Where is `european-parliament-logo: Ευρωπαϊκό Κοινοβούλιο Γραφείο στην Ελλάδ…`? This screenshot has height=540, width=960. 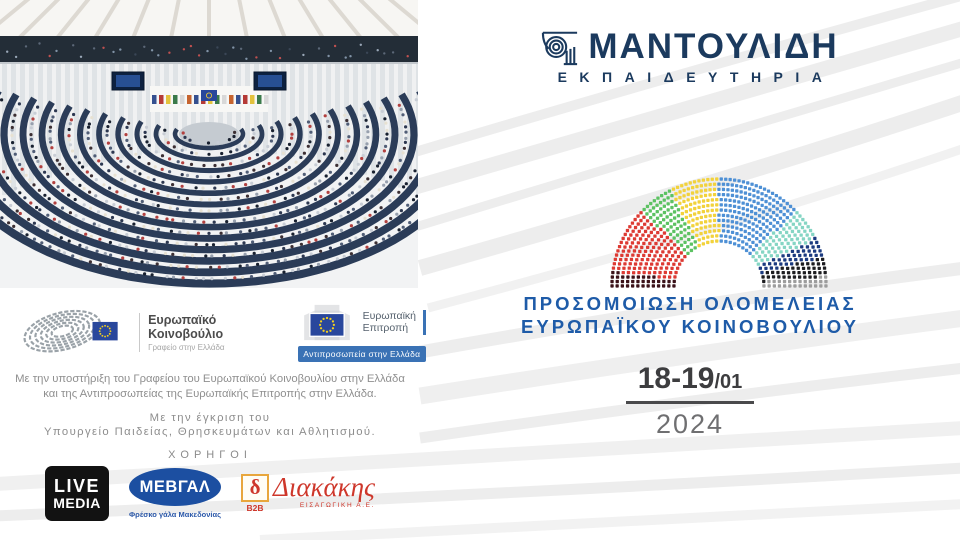 european-parliament-logo: Ευρωπαϊκό Κοινοβούλιο Γραφείο στην Ελλάδ… is located at coordinates (153, 332).